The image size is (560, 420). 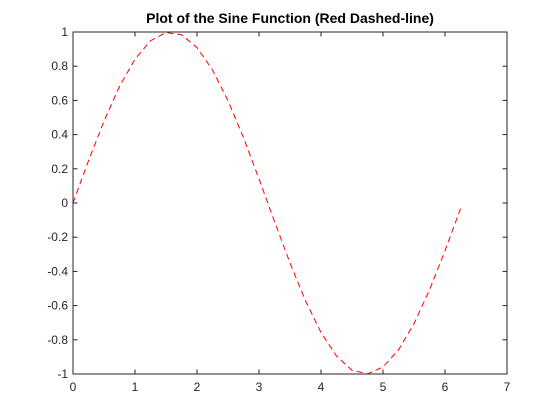 I want to click on y-tick-label: -0.4, so click(x=57, y=271).